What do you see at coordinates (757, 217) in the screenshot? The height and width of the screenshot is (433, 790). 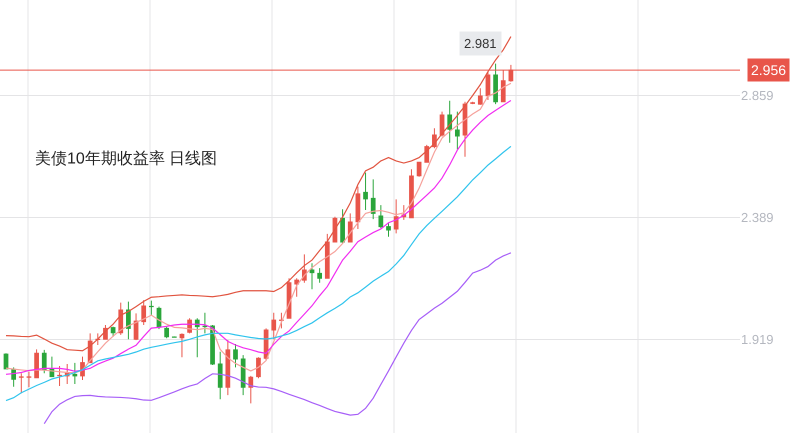 I see `y-tick-label: 2.389` at bounding box center [757, 217].